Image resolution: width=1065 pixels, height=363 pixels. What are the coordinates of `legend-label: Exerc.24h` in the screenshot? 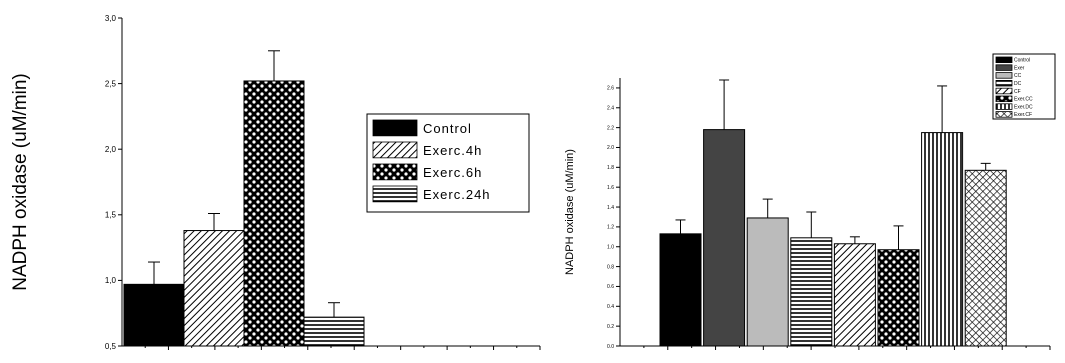 It's located at (457, 194).